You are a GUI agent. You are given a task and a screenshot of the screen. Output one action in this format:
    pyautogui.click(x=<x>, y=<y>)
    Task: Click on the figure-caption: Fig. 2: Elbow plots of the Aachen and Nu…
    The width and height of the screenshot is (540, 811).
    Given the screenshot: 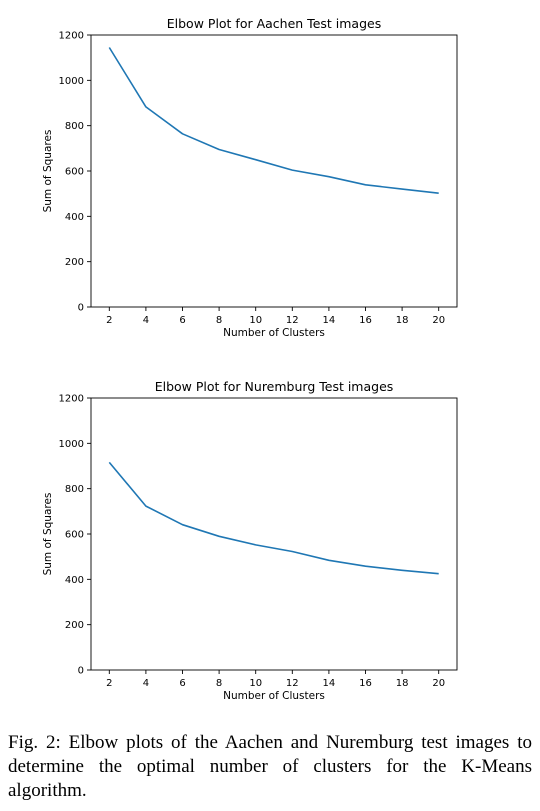 What is the action you would take?
    pyautogui.click(x=270, y=766)
    